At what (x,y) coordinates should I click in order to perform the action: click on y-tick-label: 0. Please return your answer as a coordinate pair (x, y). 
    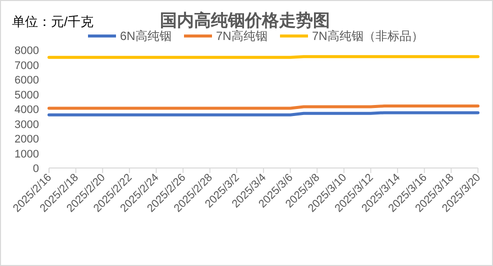
    Looking at the image, I should click on (35, 169).